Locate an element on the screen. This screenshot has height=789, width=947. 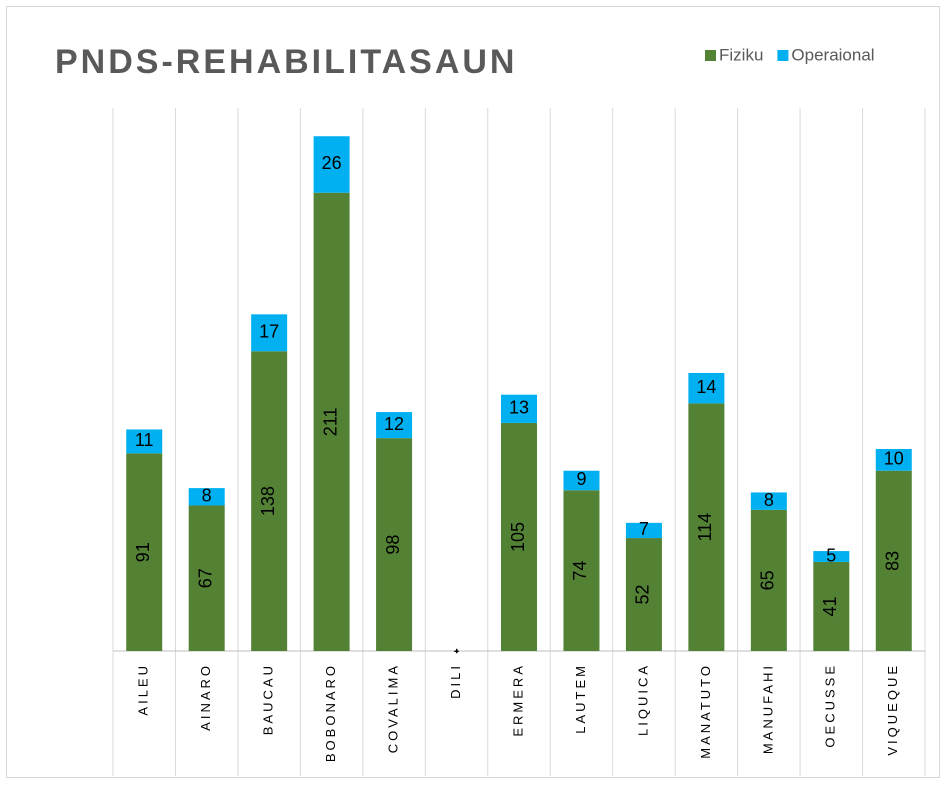
data-label: 74 is located at coordinates (580, 571).